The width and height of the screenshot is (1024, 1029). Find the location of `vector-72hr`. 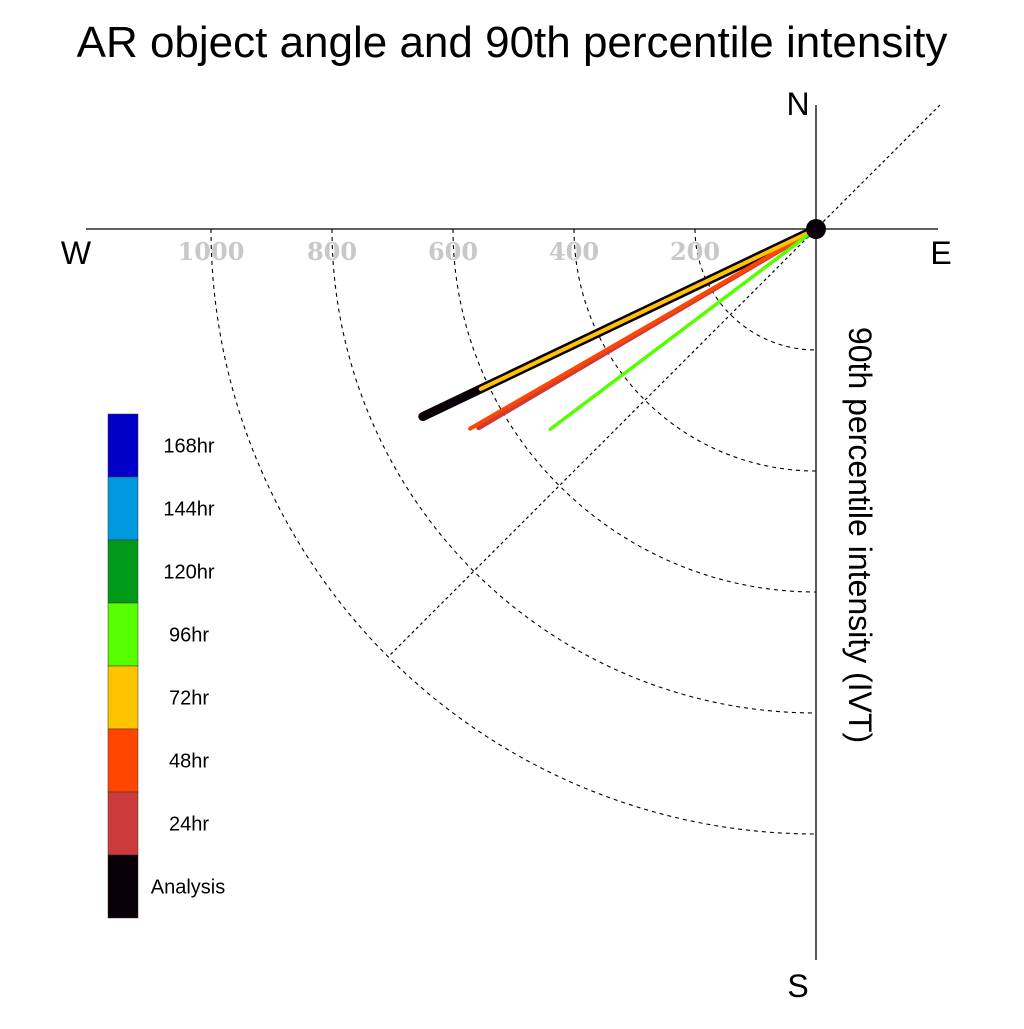

vector-72hr is located at coordinates (648, 309).